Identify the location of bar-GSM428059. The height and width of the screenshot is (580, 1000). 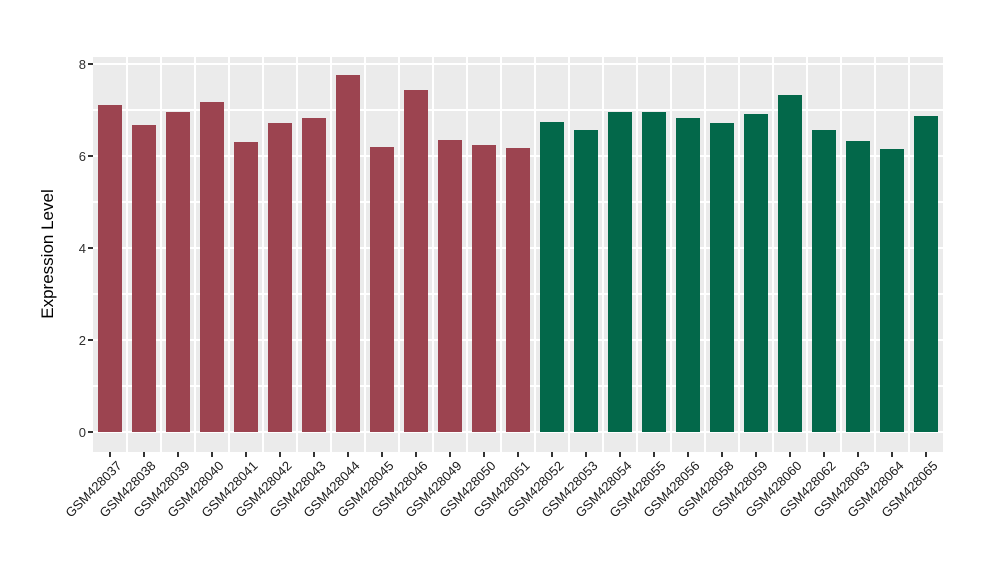
(756, 273).